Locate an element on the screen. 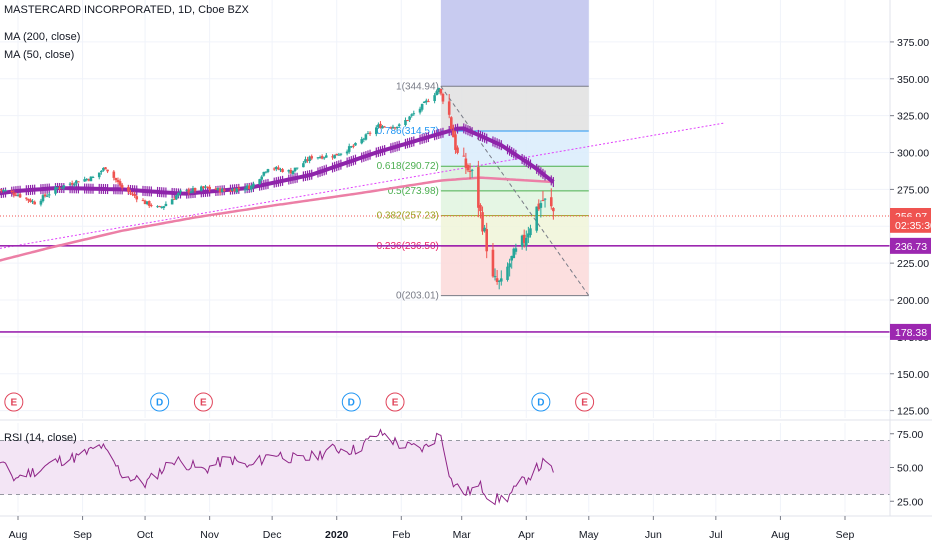 The image size is (932, 550). time-tick-label: Dec is located at coordinates (272, 535).